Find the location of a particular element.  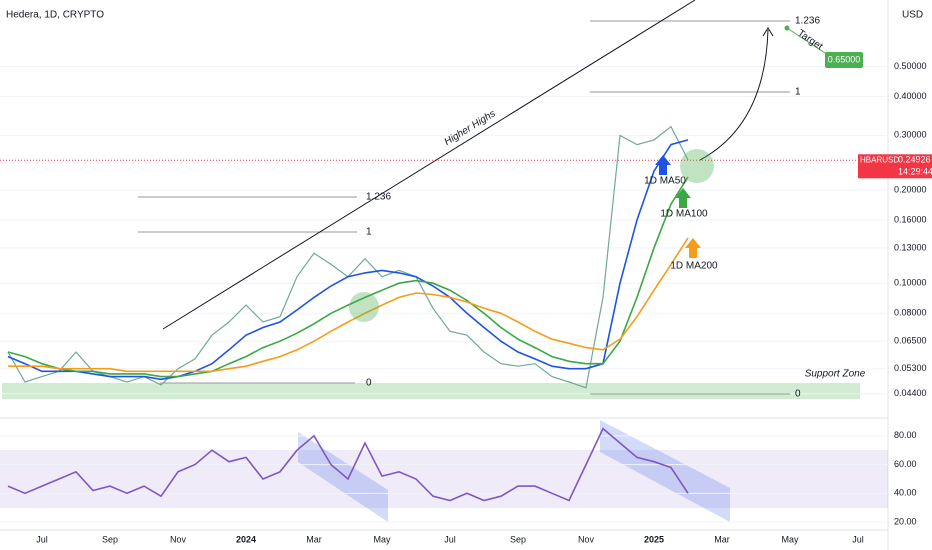

y-tick-label: 80.00 is located at coordinates (905, 435).